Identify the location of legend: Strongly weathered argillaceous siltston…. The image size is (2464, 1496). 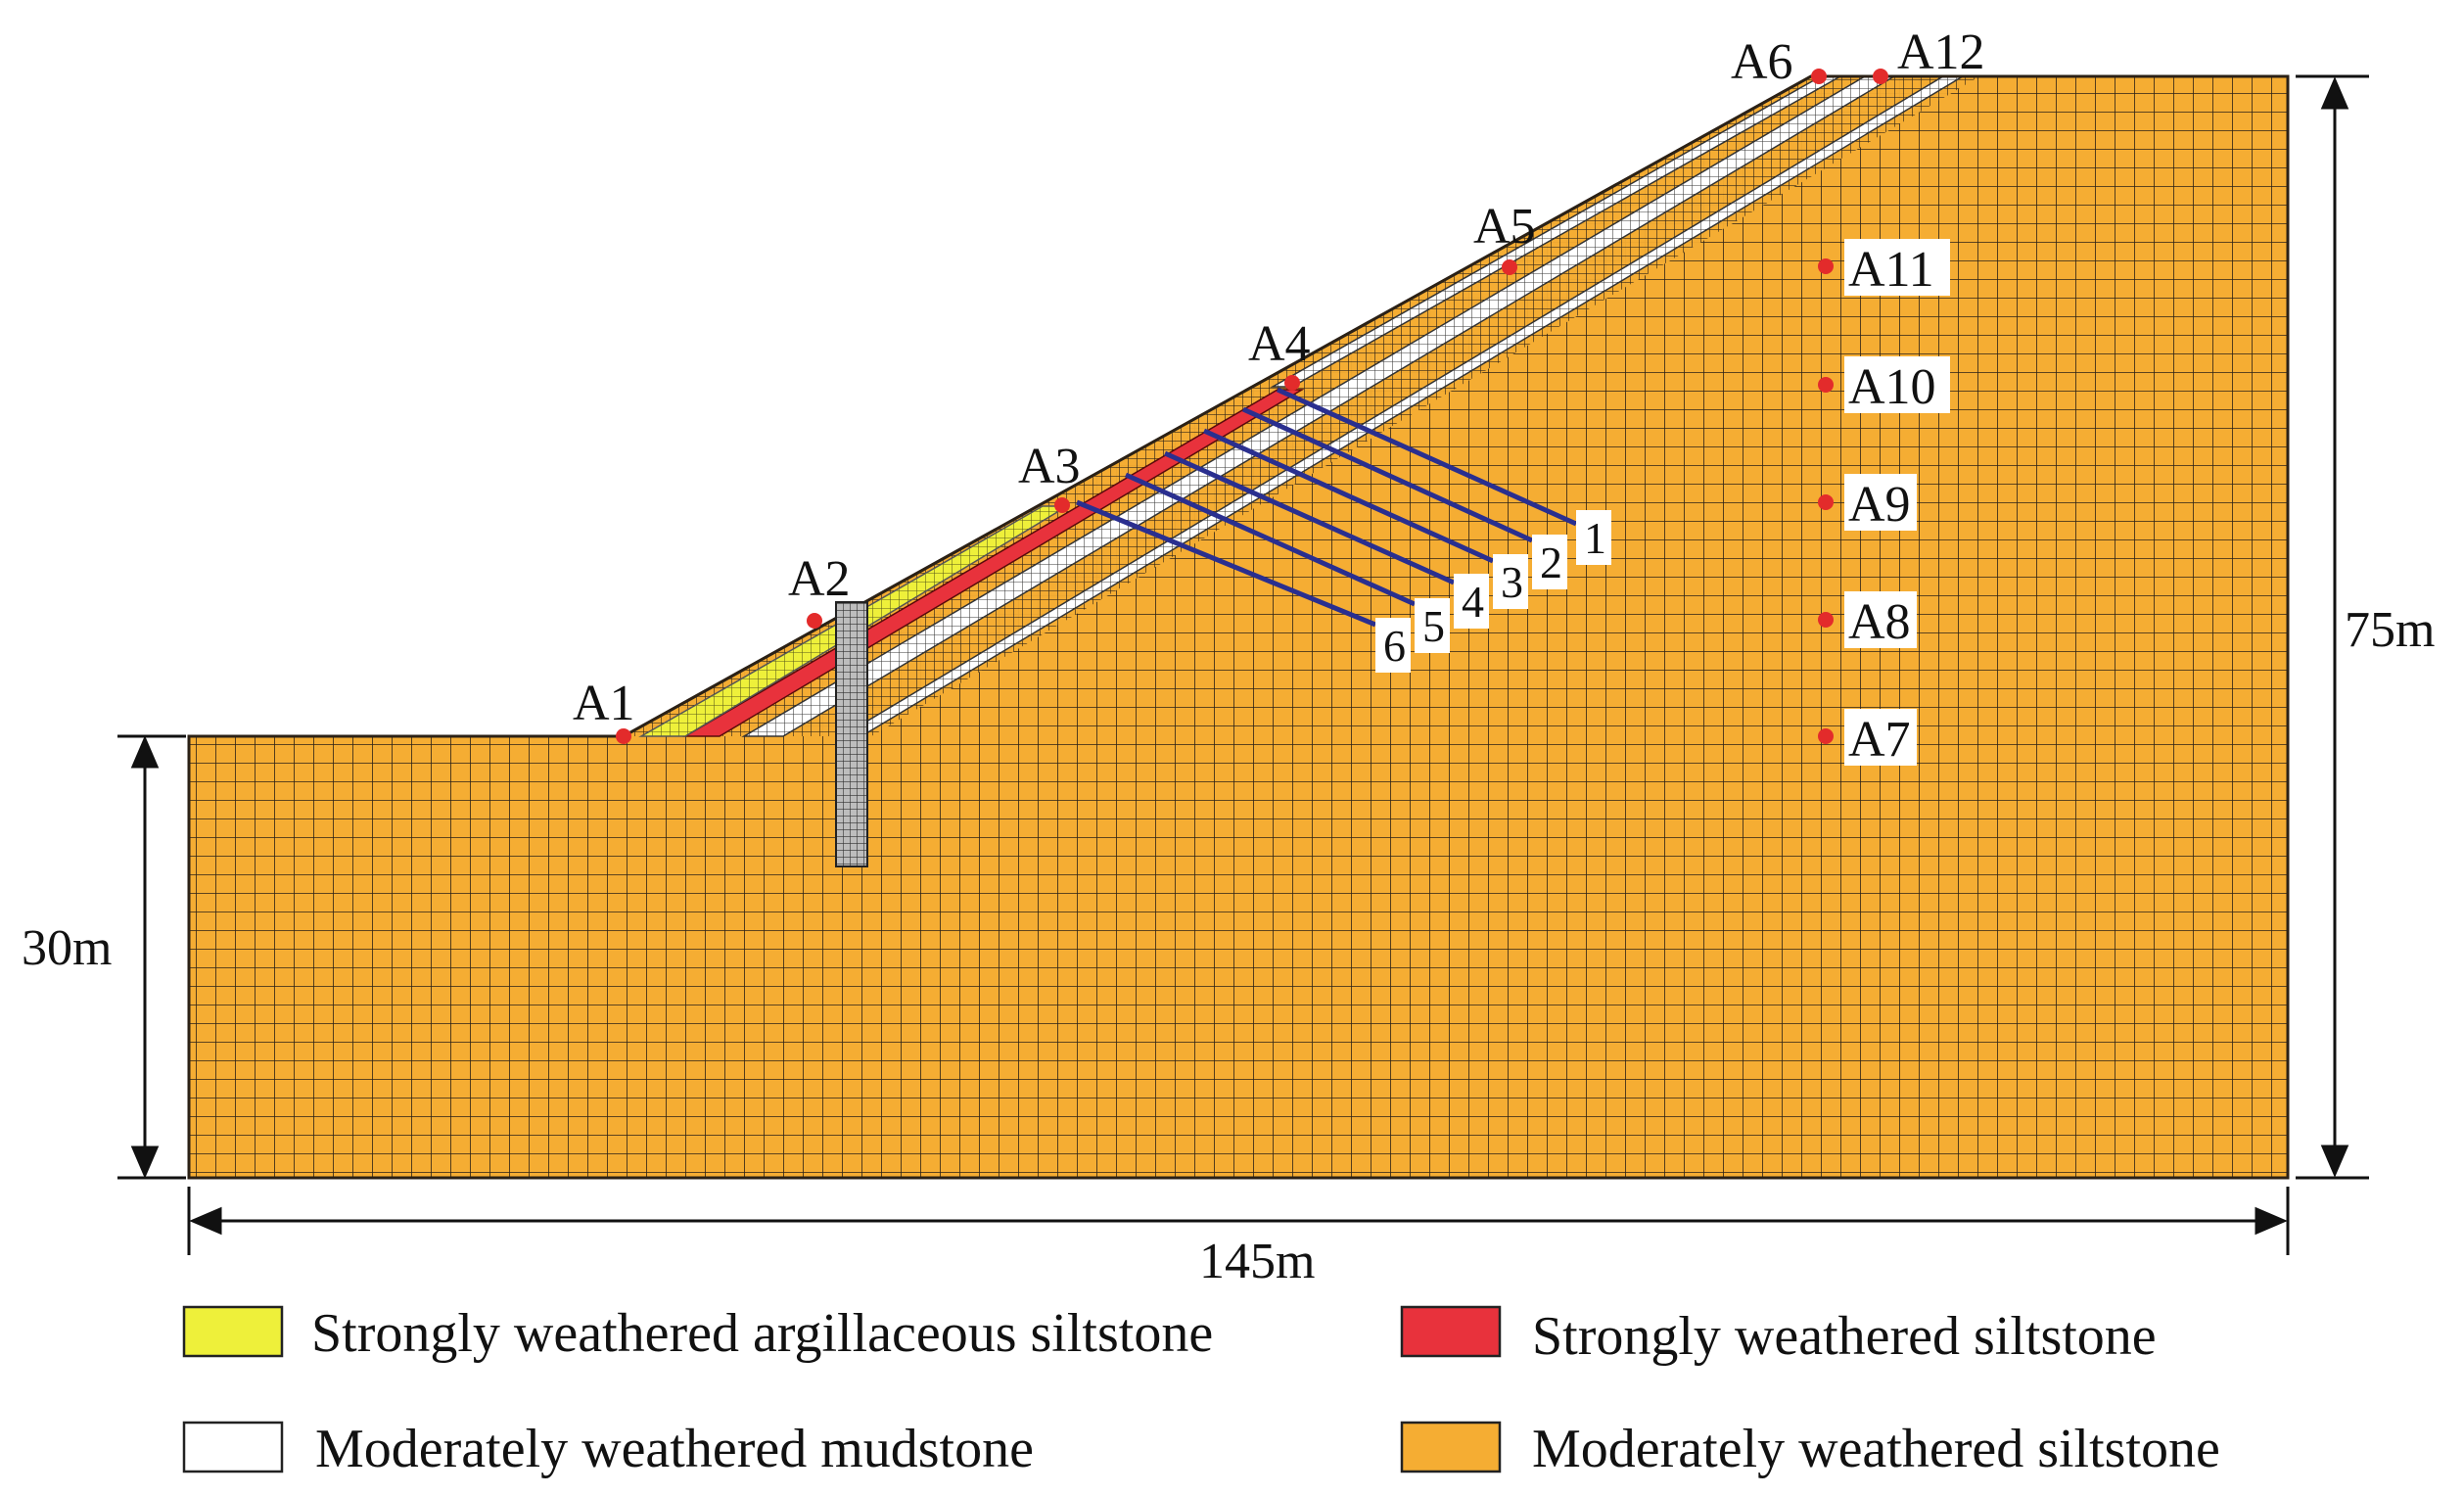
(1201, 1391).